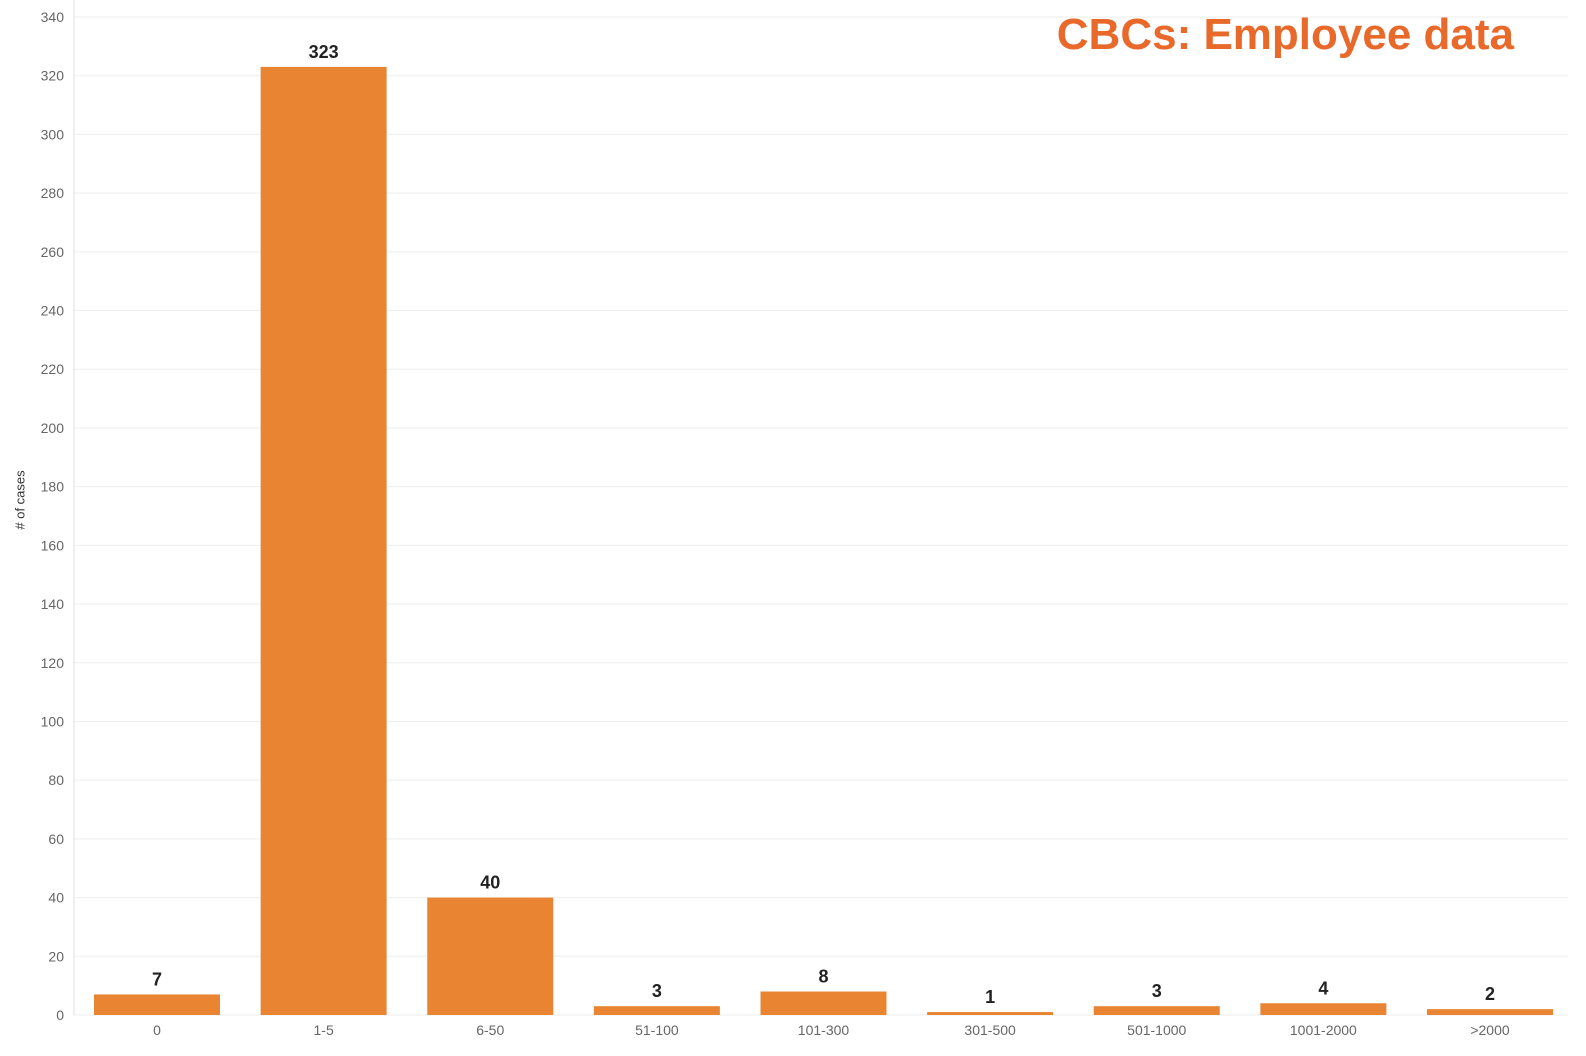 The width and height of the screenshot is (1586, 1056). Describe the element at coordinates (53, 193) in the screenshot. I see `y-tick-label: 280` at that location.